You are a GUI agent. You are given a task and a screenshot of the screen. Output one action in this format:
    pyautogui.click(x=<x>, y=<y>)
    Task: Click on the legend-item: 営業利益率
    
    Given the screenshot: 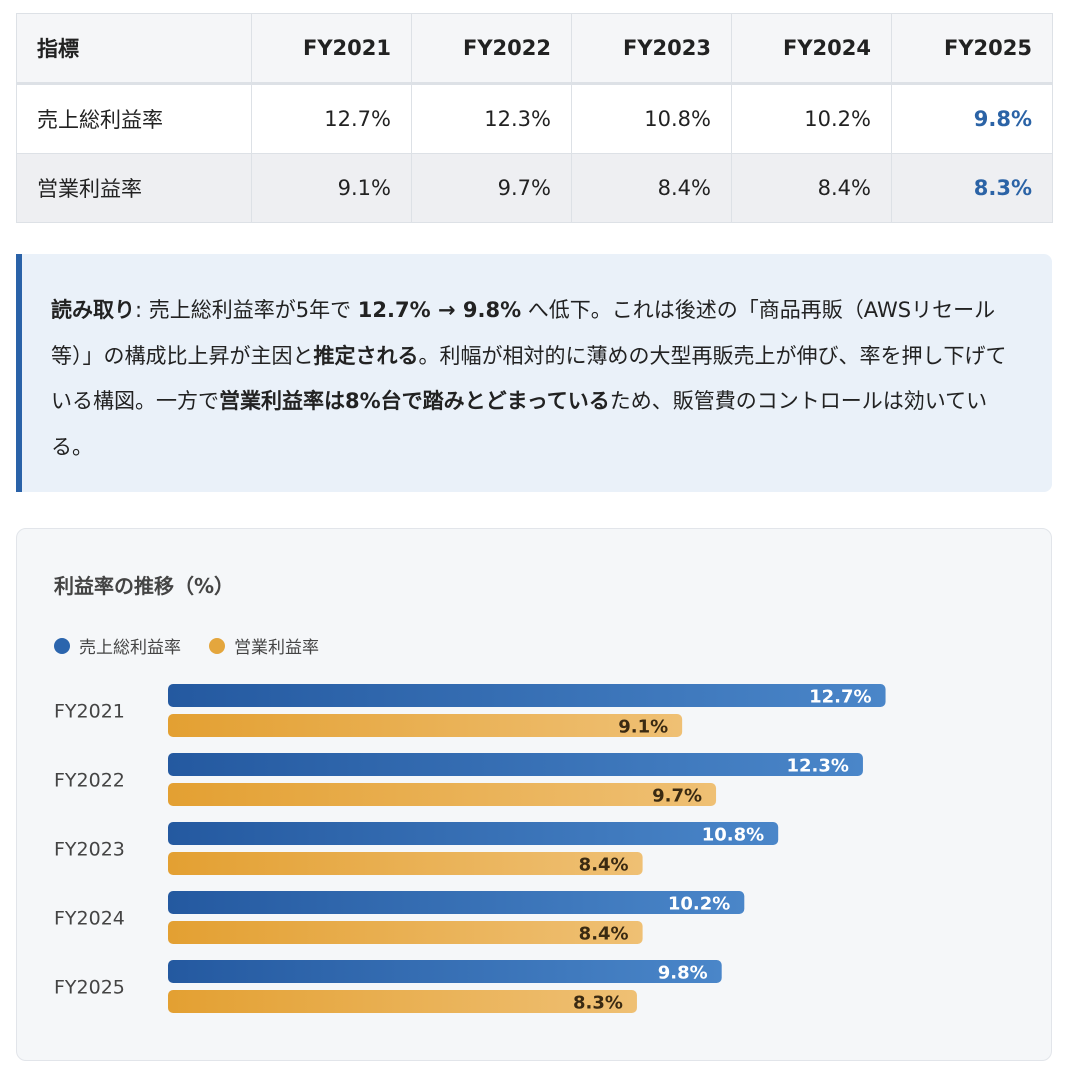 What is the action you would take?
    pyautogui.click(x=264, y=645)
    